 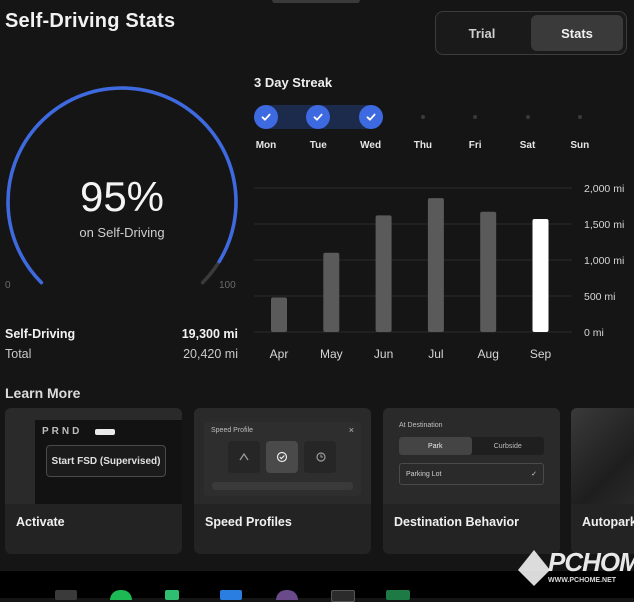 I want to click on y-tick-label: 1,000 mi, so click(x=604, y=261).